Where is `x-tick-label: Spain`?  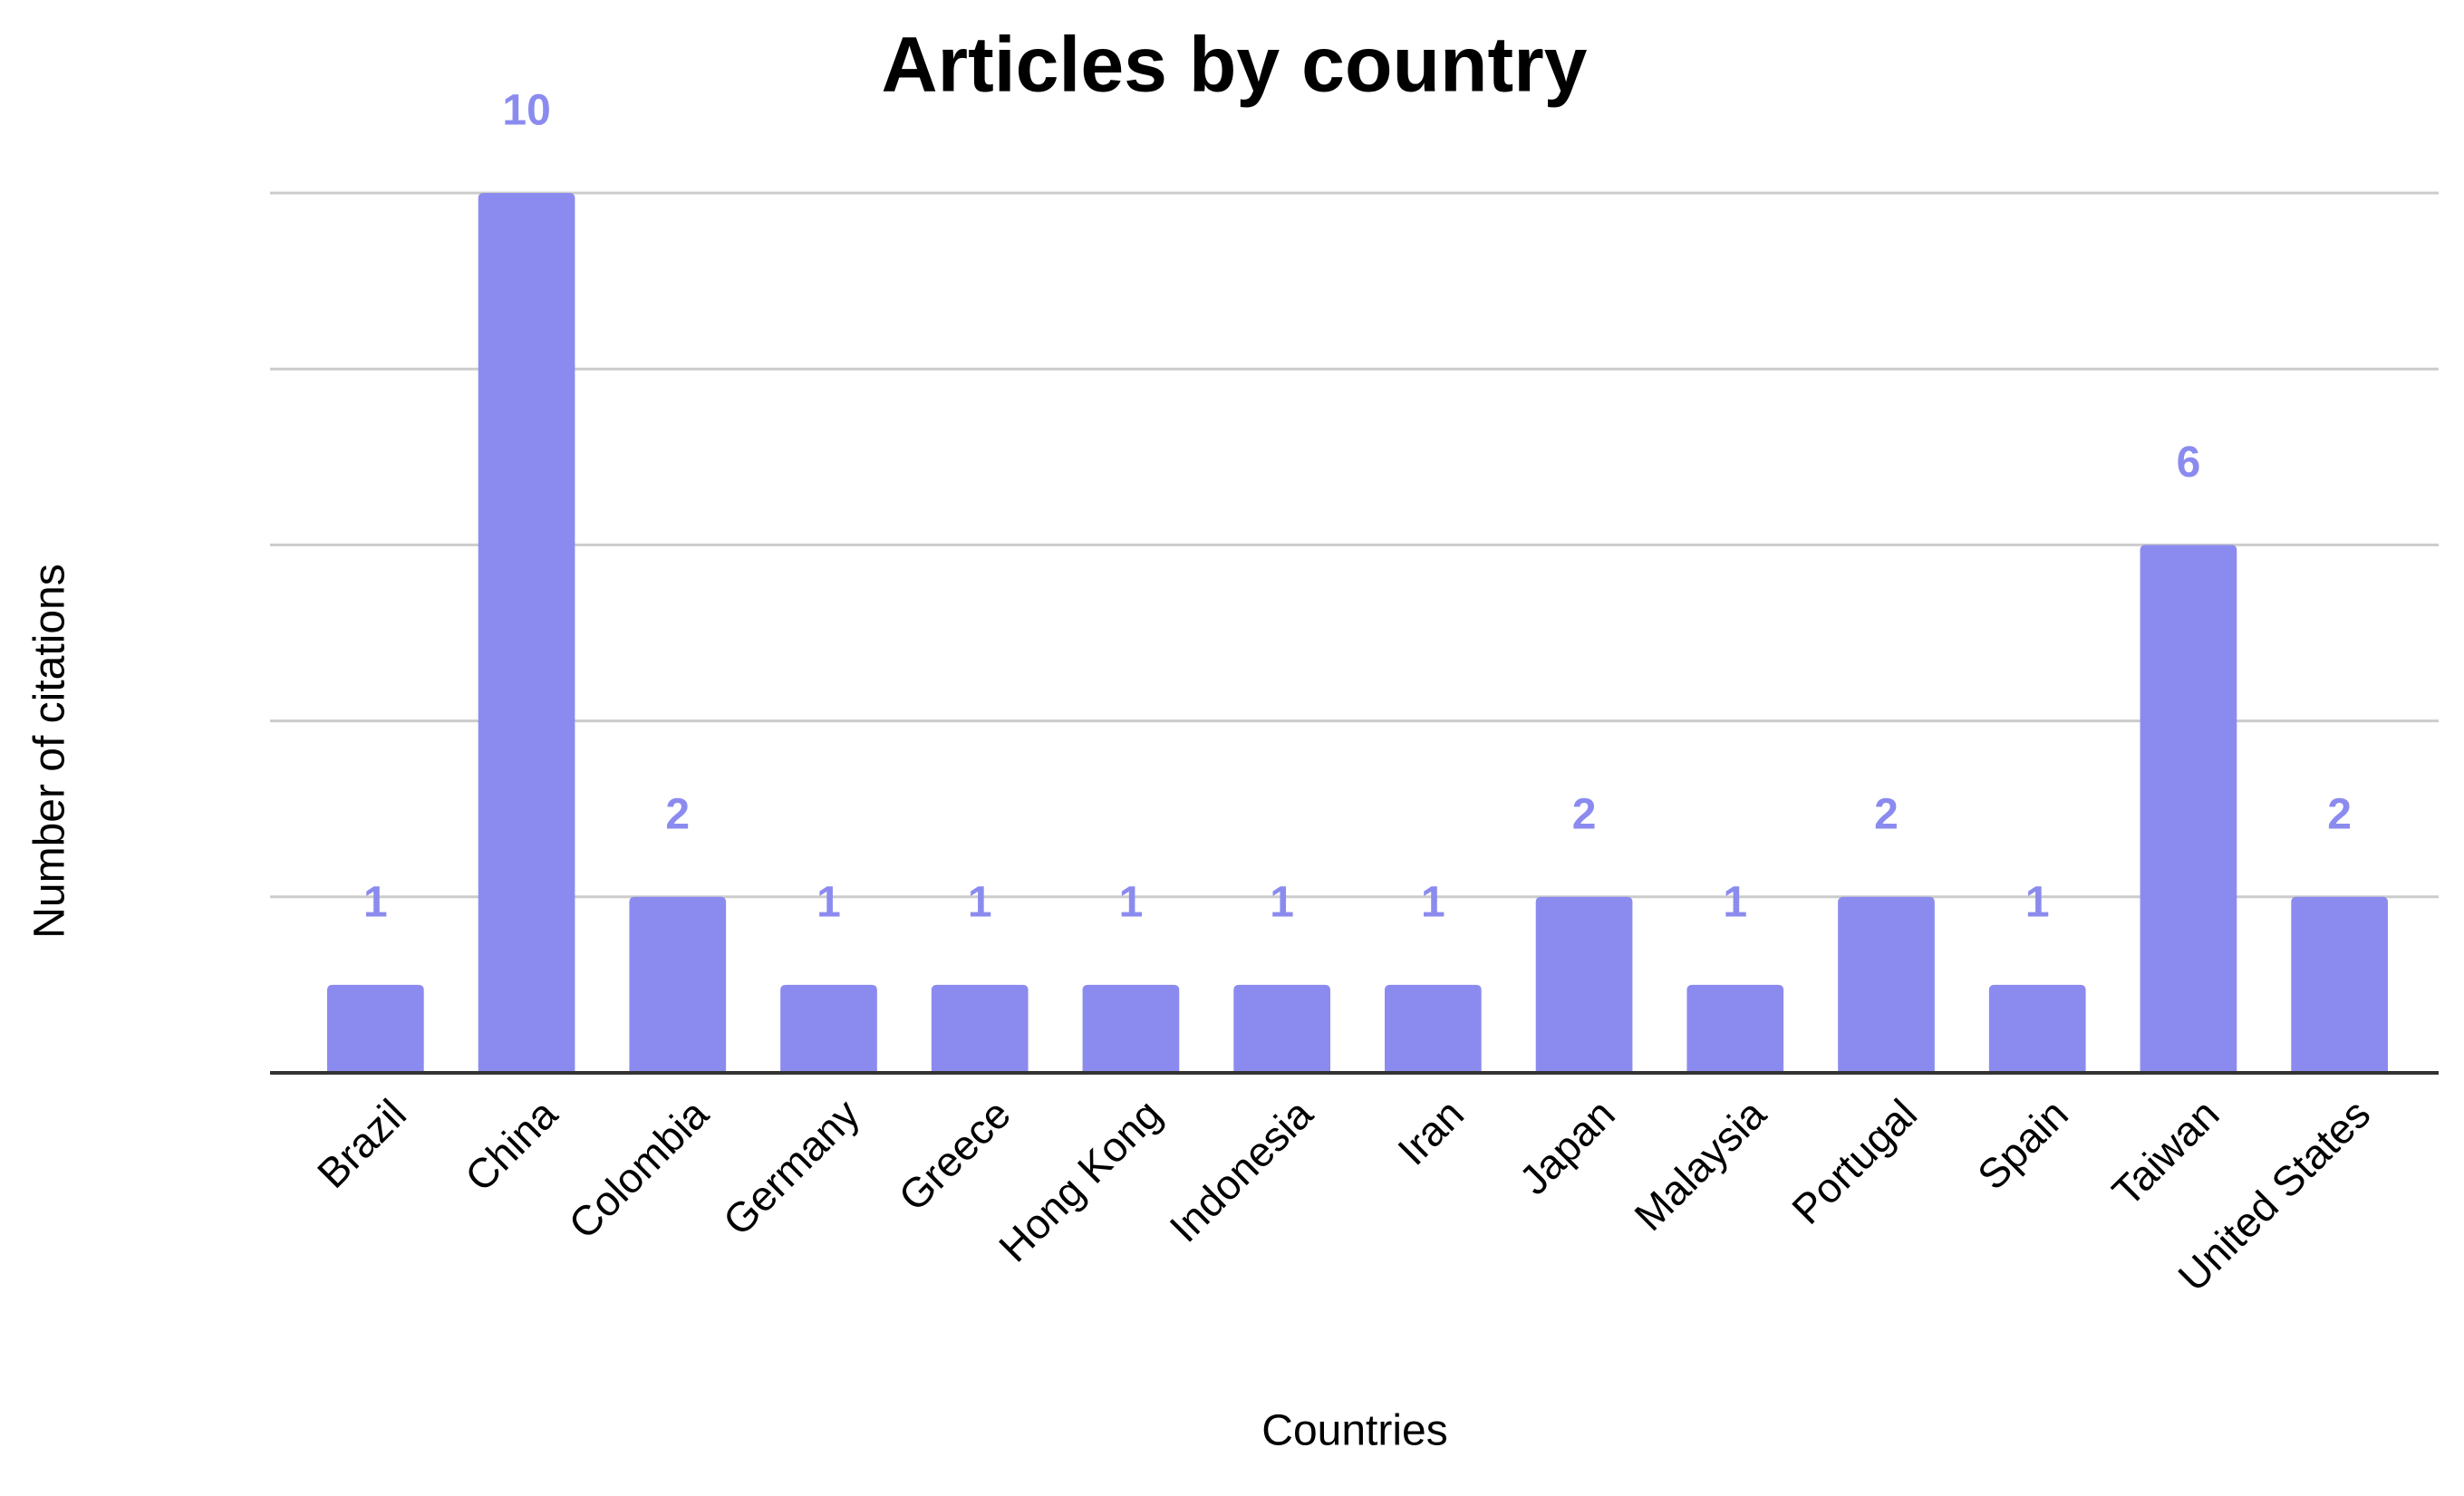 x-tick-label: Spain is located at coordinates (2022, 1144).